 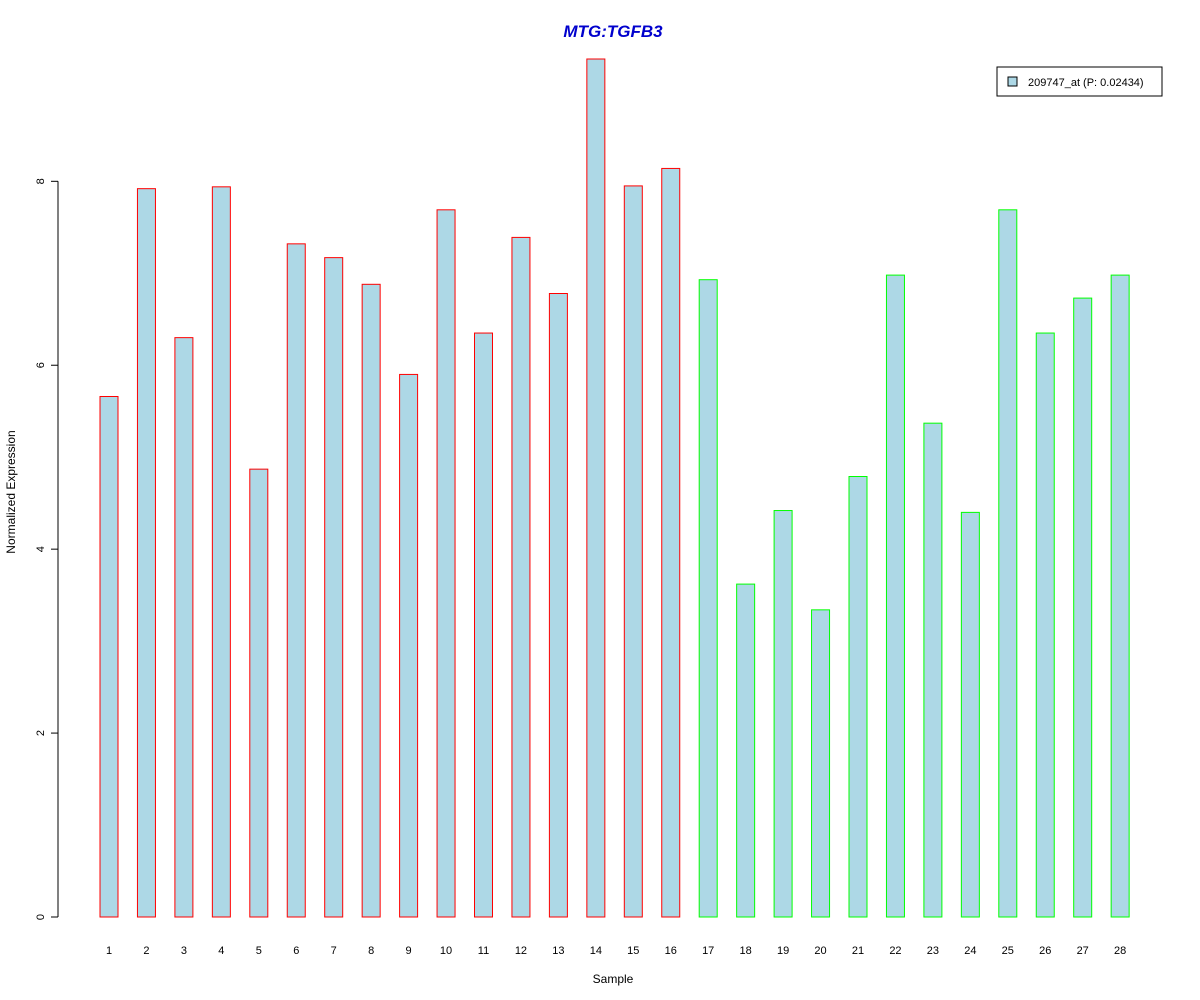 I want to click on x-tick-label: 27, so click(x=1083, y=951).